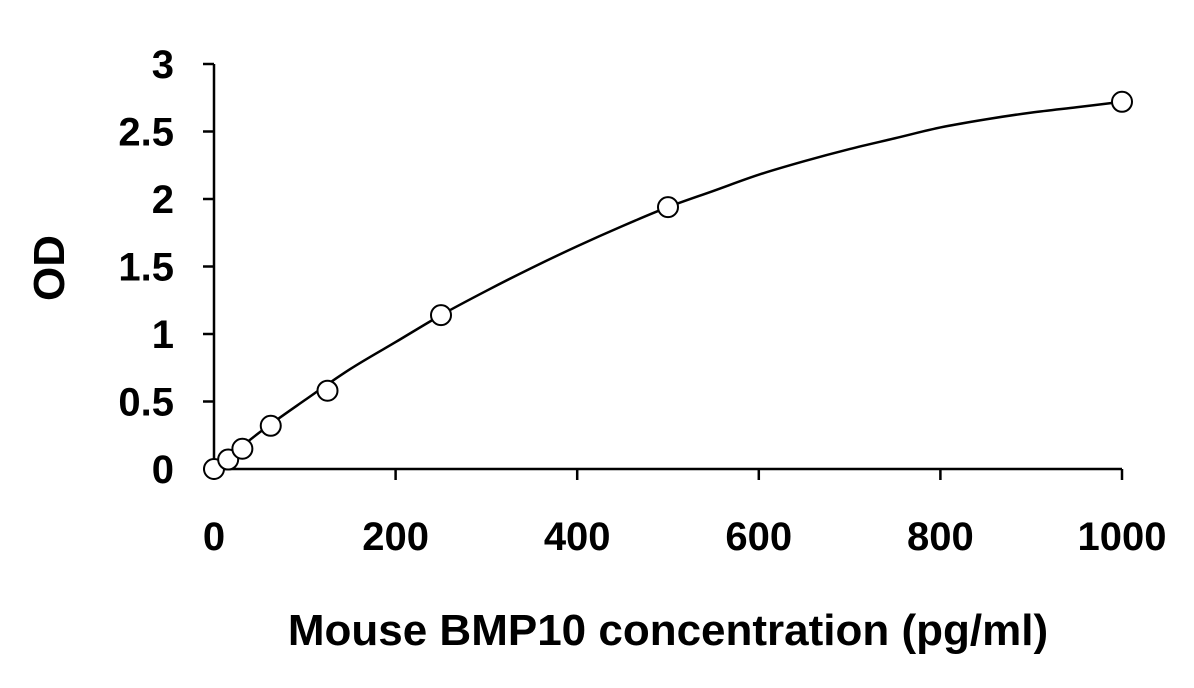 Image resolution: width=1194 pixels, height=688 pixels. I want to click on x-tick-label: 400, so click(577, 537).